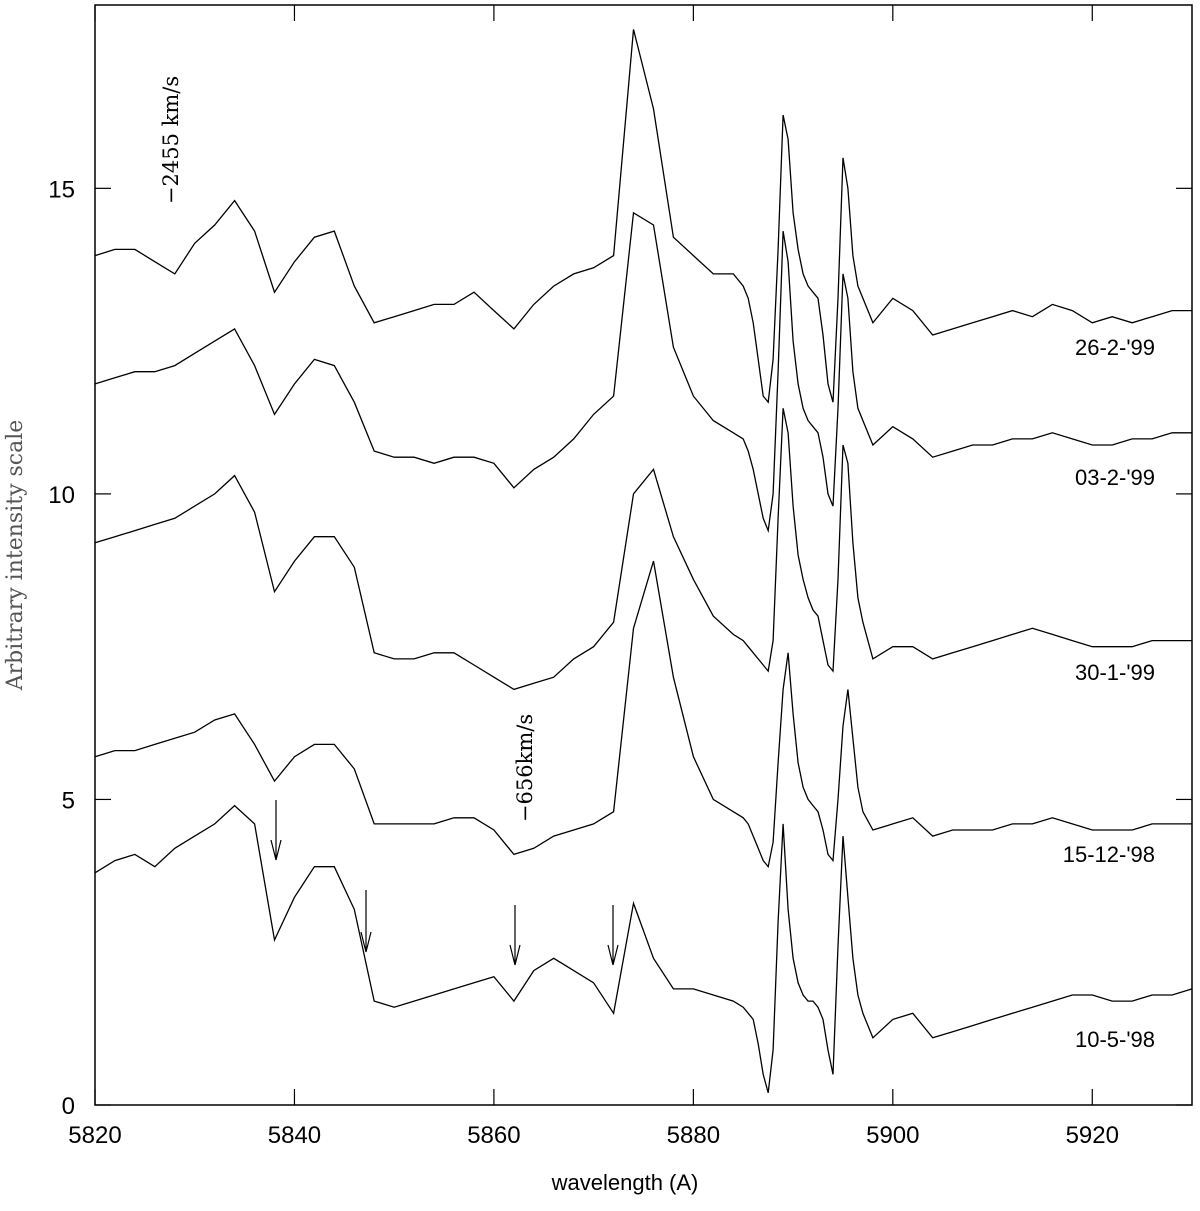 The image size is (1200, 1211). I want to click on series-label: 30-1-'99, so click(1115, 672).